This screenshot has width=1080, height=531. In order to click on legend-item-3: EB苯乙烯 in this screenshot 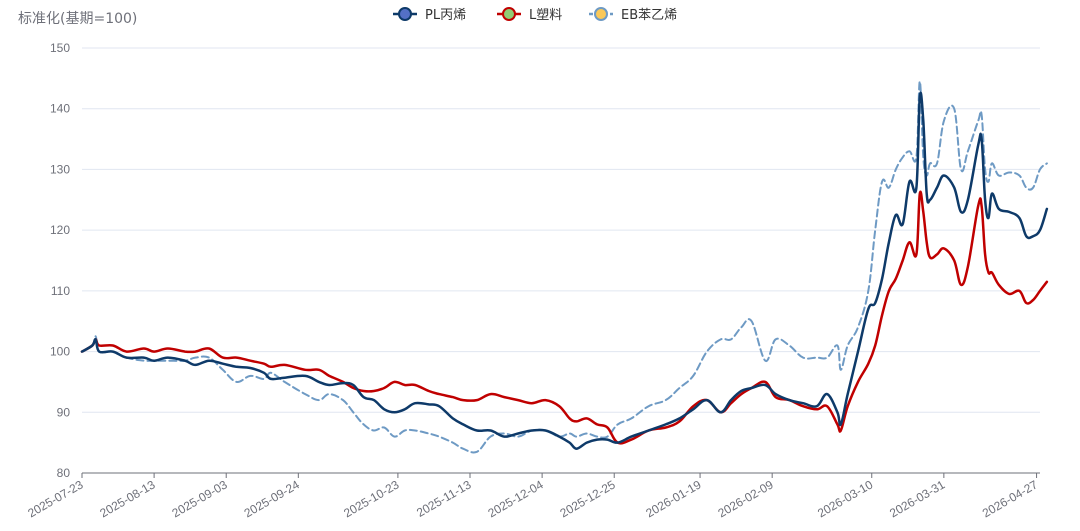, I will do `click(633, 15)`.